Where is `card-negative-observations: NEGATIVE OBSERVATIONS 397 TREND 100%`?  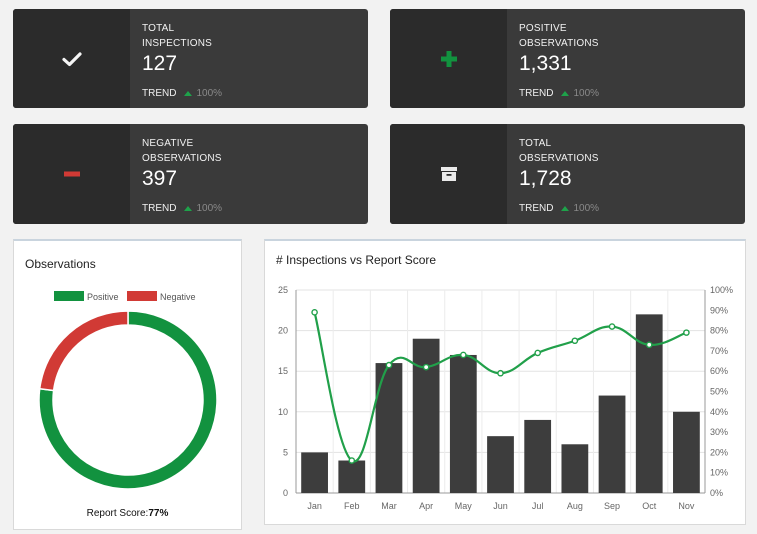 card-negative-observations: NEGATIVE OBSERVATIONS 397 TREND 100% is located at coordinates (190, 174).